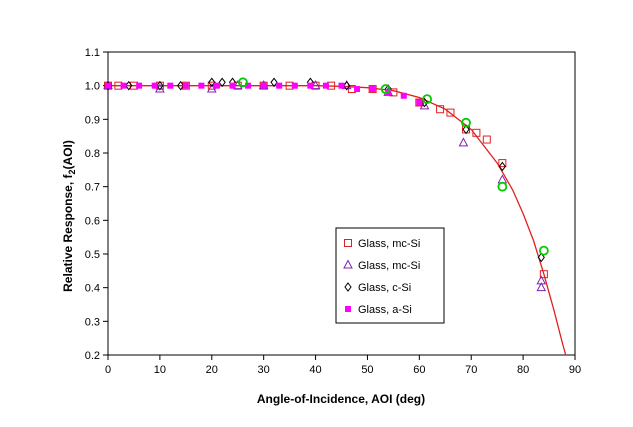 This screenshot has width=633, height=427. What do you see at coordinates (264, 370) in the screenshot?
I see `x-tick-label: 30` at bounding box center [264, 370].